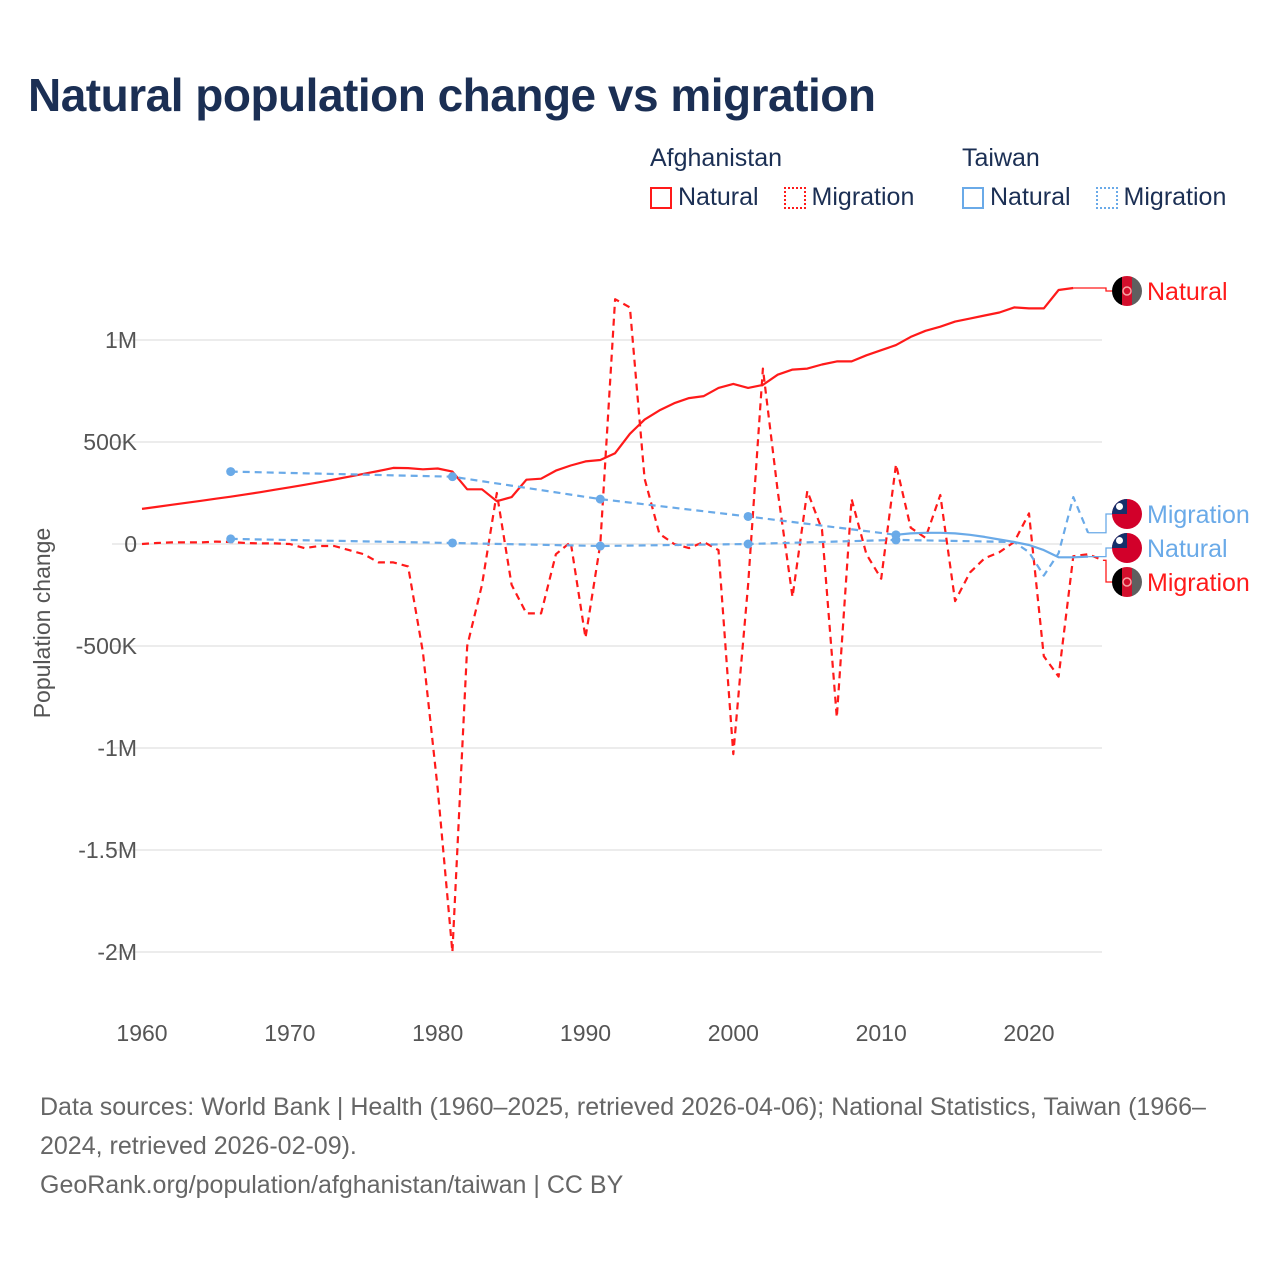 This screenshot has height=1280, width=1280. I want to click on legend-item-taiwan-natural: Natural, so click(1016, 197).